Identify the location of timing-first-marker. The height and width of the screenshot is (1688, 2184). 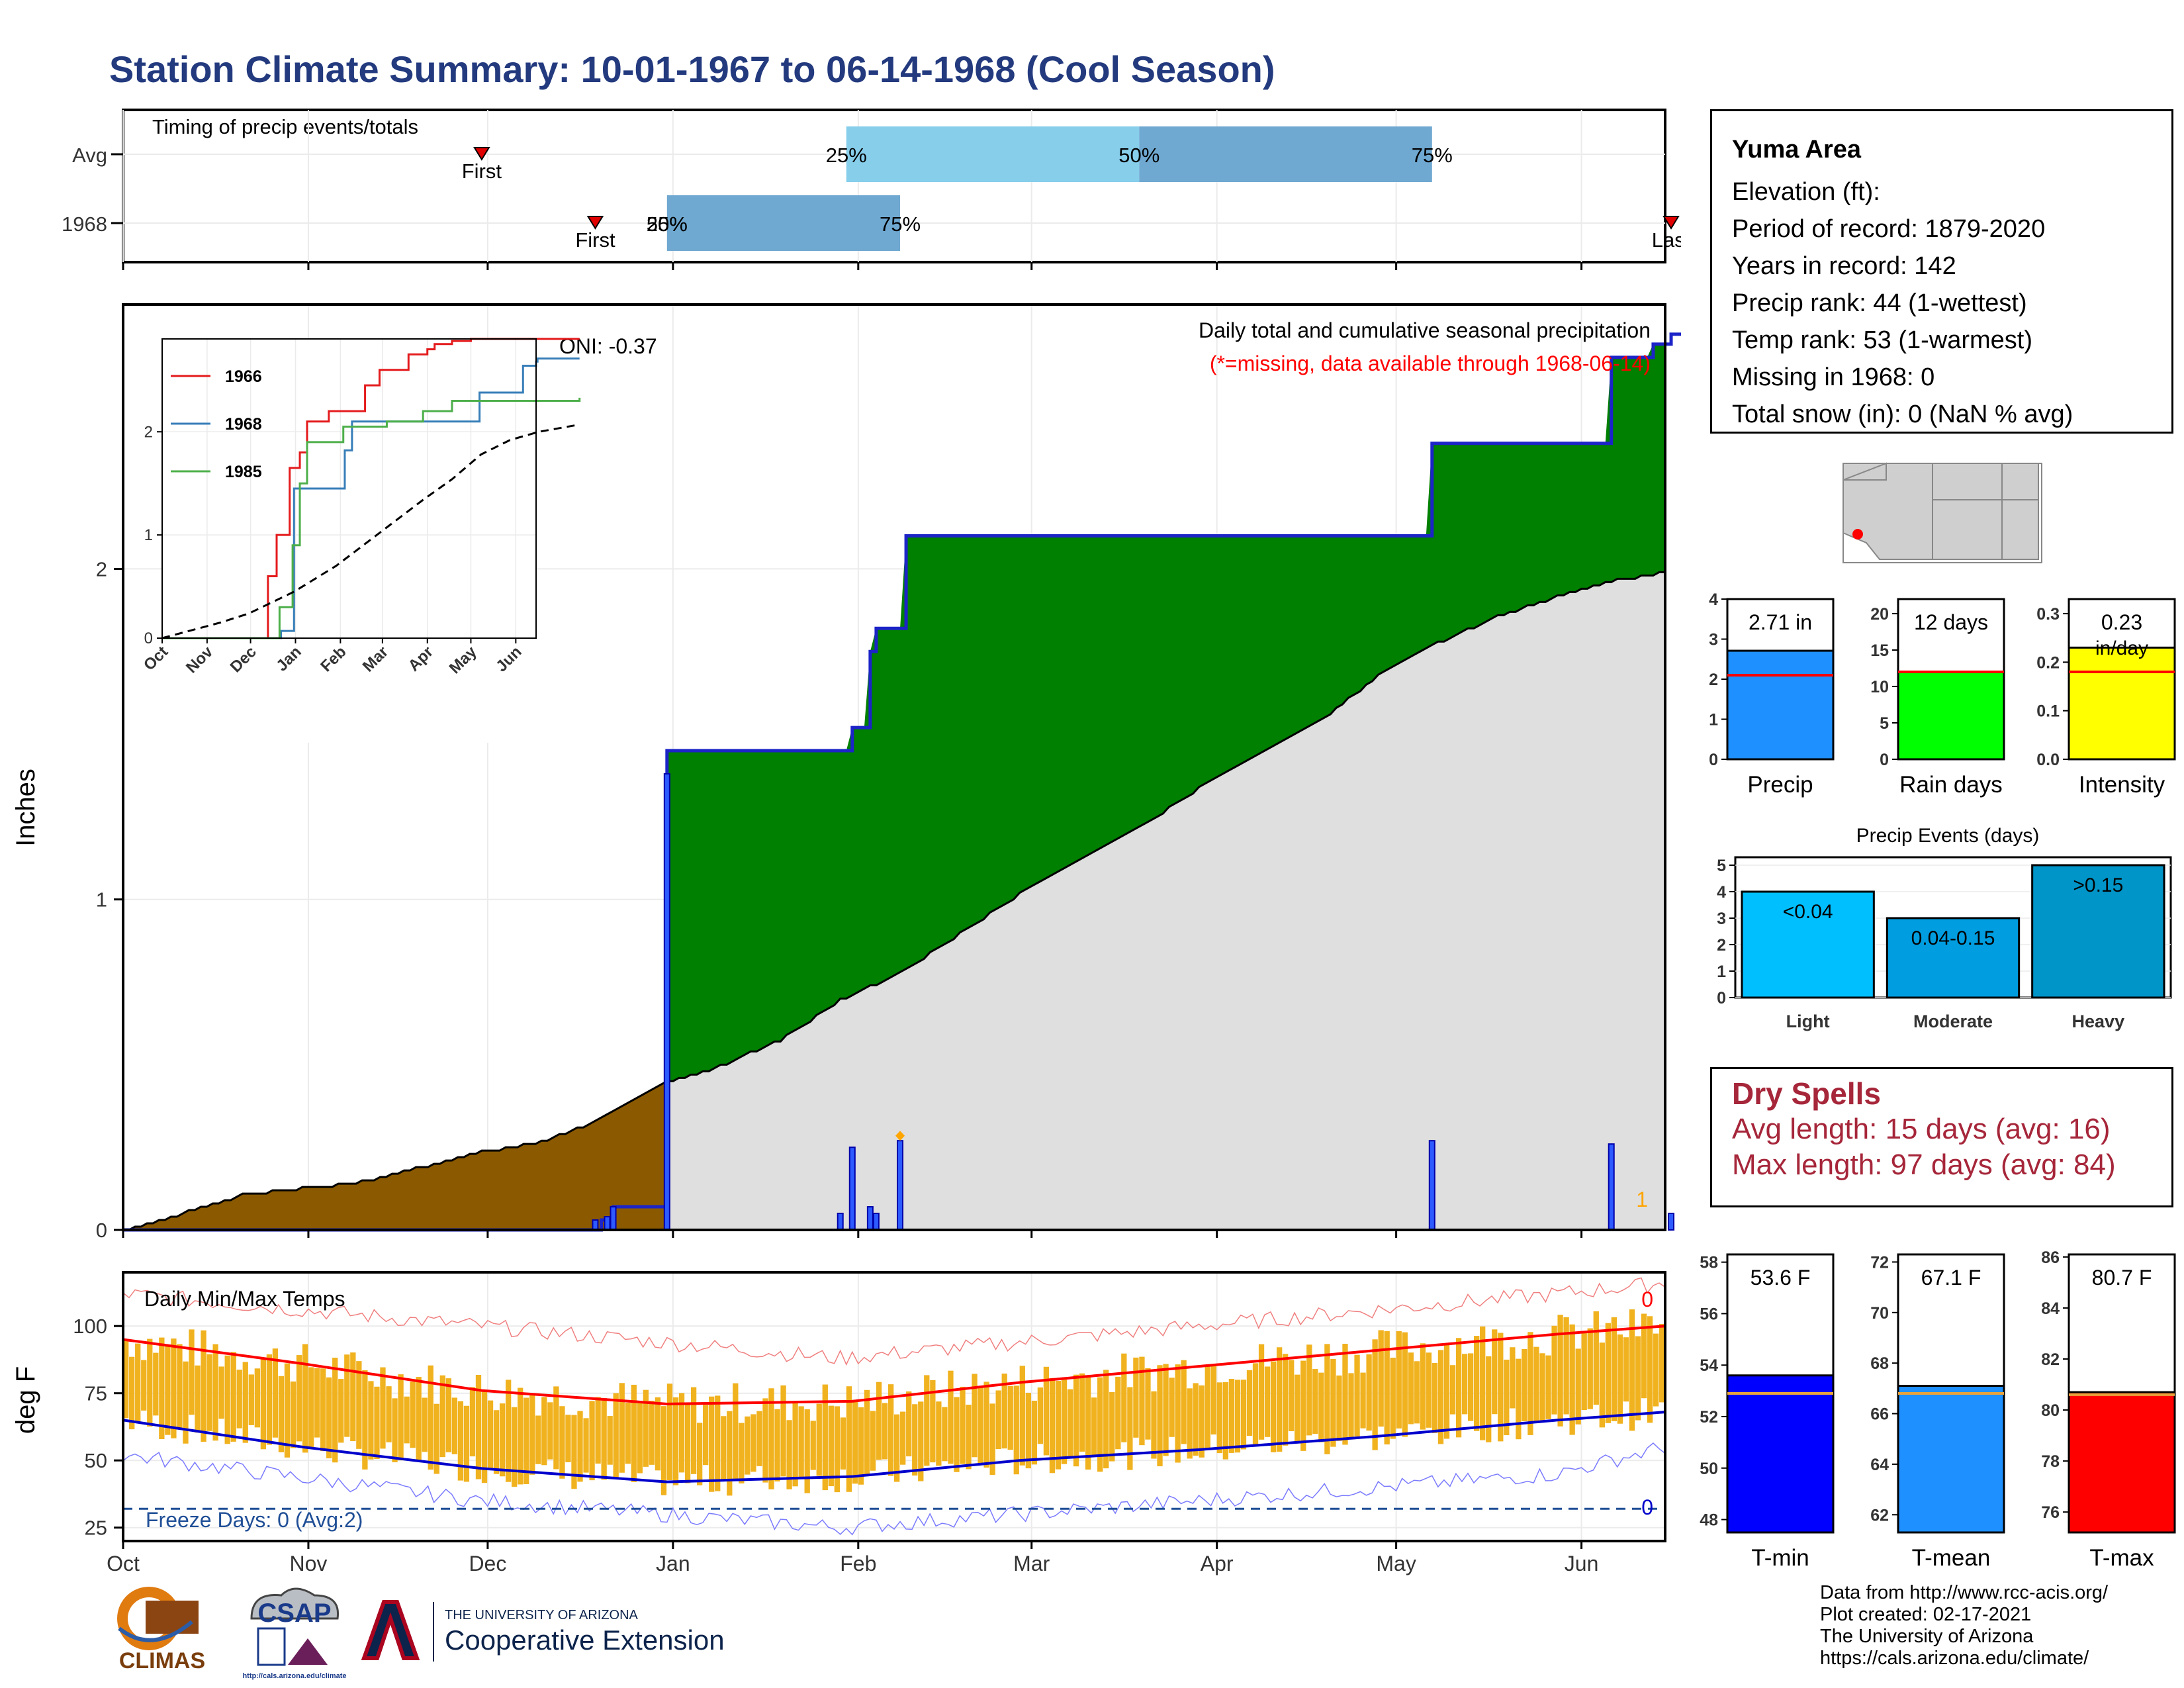
(595, 223).